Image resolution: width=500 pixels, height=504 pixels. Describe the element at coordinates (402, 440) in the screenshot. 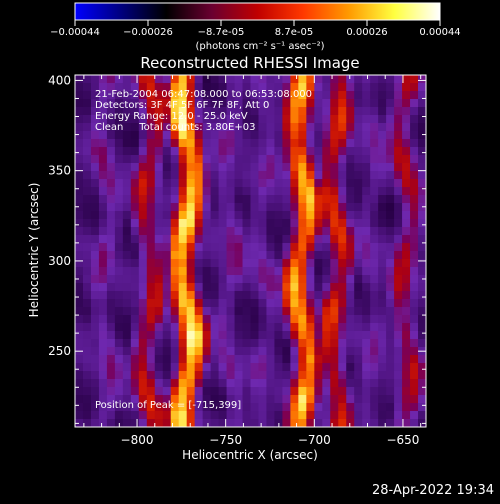

I see `x-tick-label: −650` at that location.